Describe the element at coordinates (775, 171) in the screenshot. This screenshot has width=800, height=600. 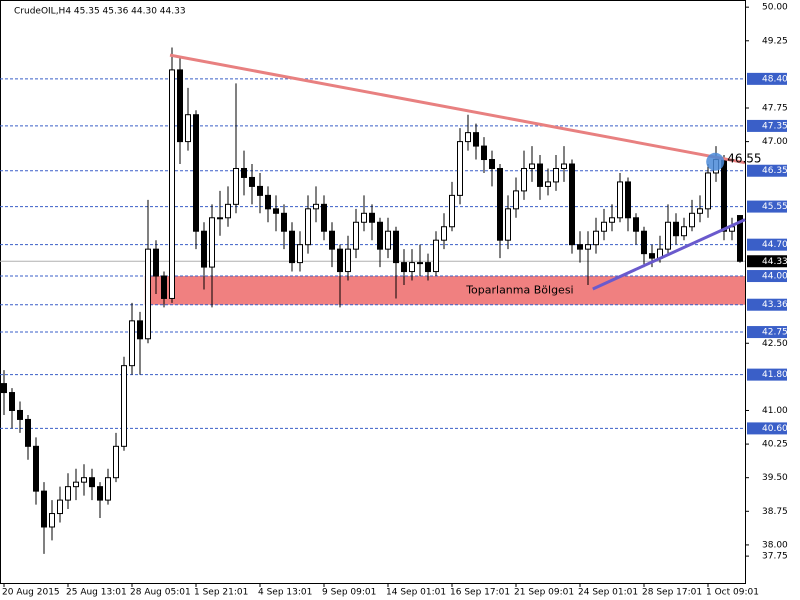
I see `level-label: 46.35` at that location.